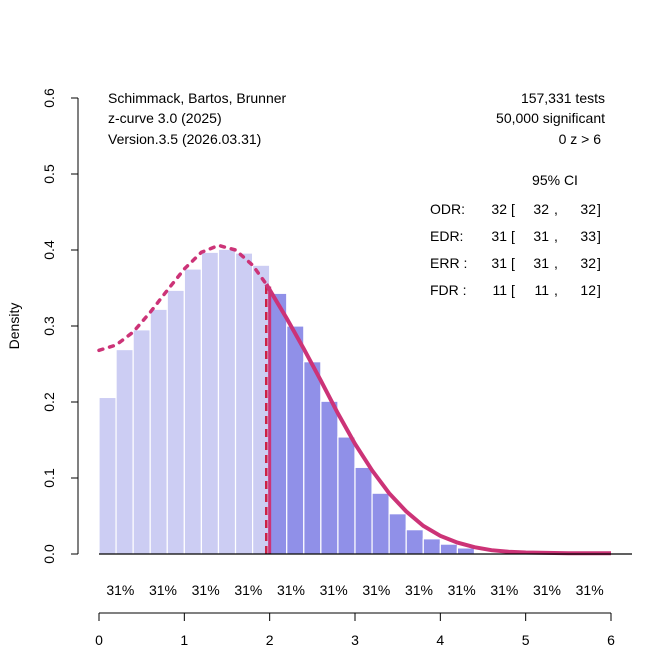 The width and height of the screenshot is (672, 671). What do you see at coordinates (165, 118) in the screenshot?
I see `annotation-version: z-curve 3.0 (2025)` at bounding box center [165, 118].